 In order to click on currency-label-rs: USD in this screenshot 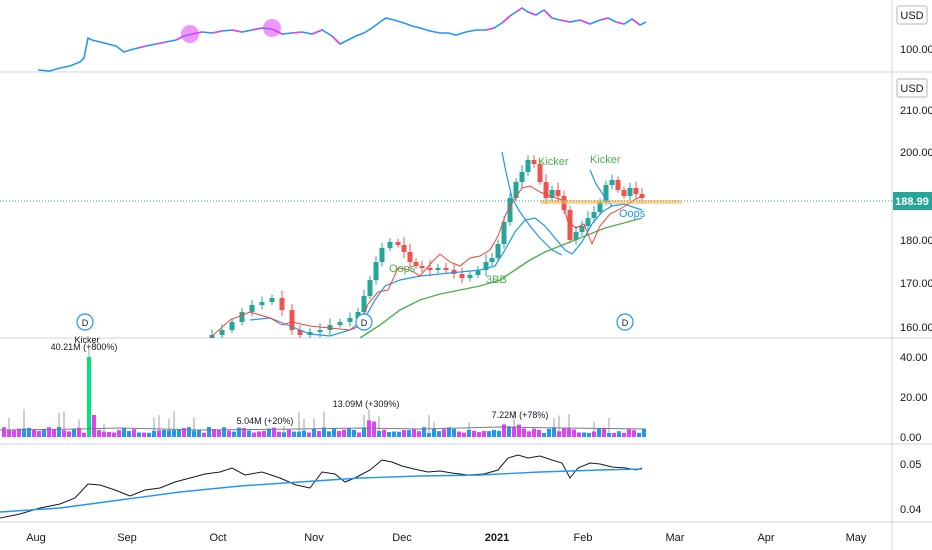, I will do `click(912, 15)`.